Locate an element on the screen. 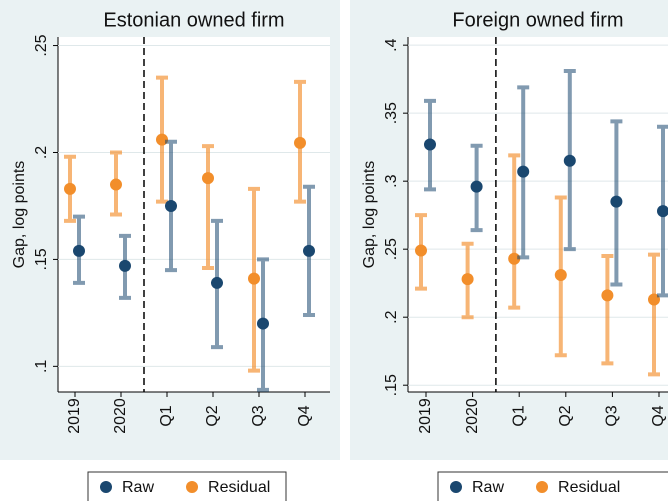  chart-title: Estonian owned firm is located at coordinates (193, 20).